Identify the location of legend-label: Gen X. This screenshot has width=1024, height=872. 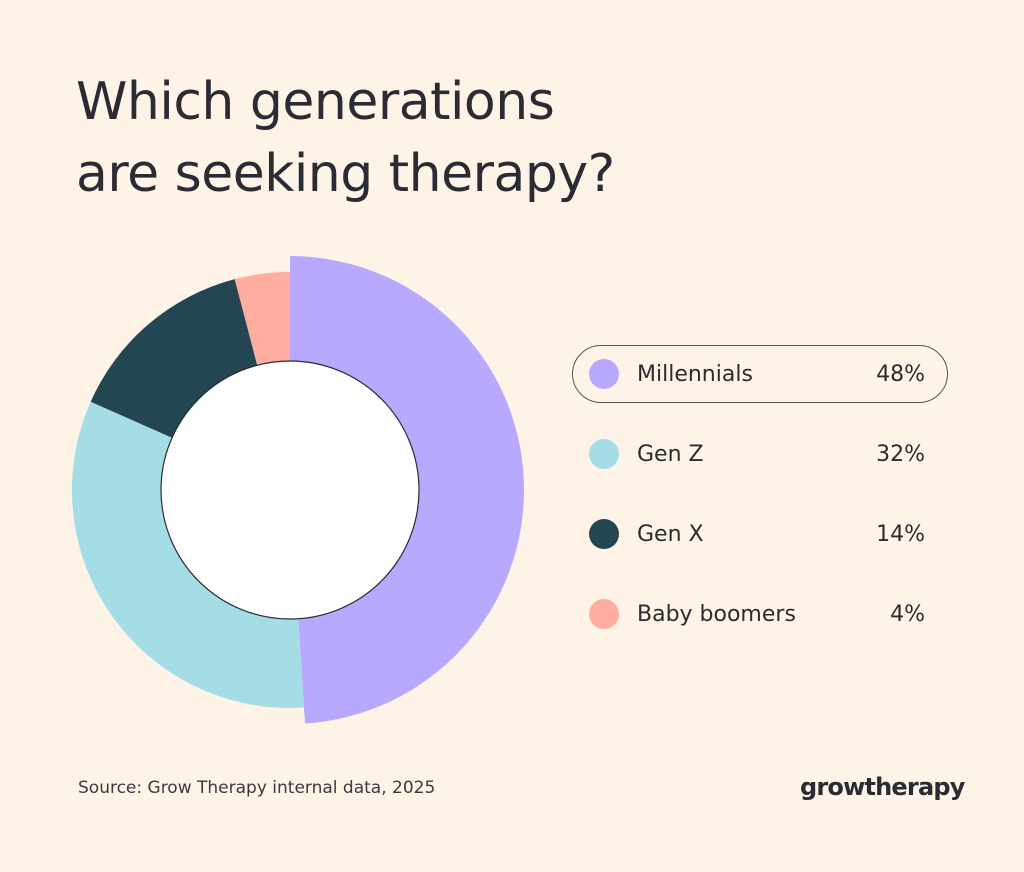
(670, 534).